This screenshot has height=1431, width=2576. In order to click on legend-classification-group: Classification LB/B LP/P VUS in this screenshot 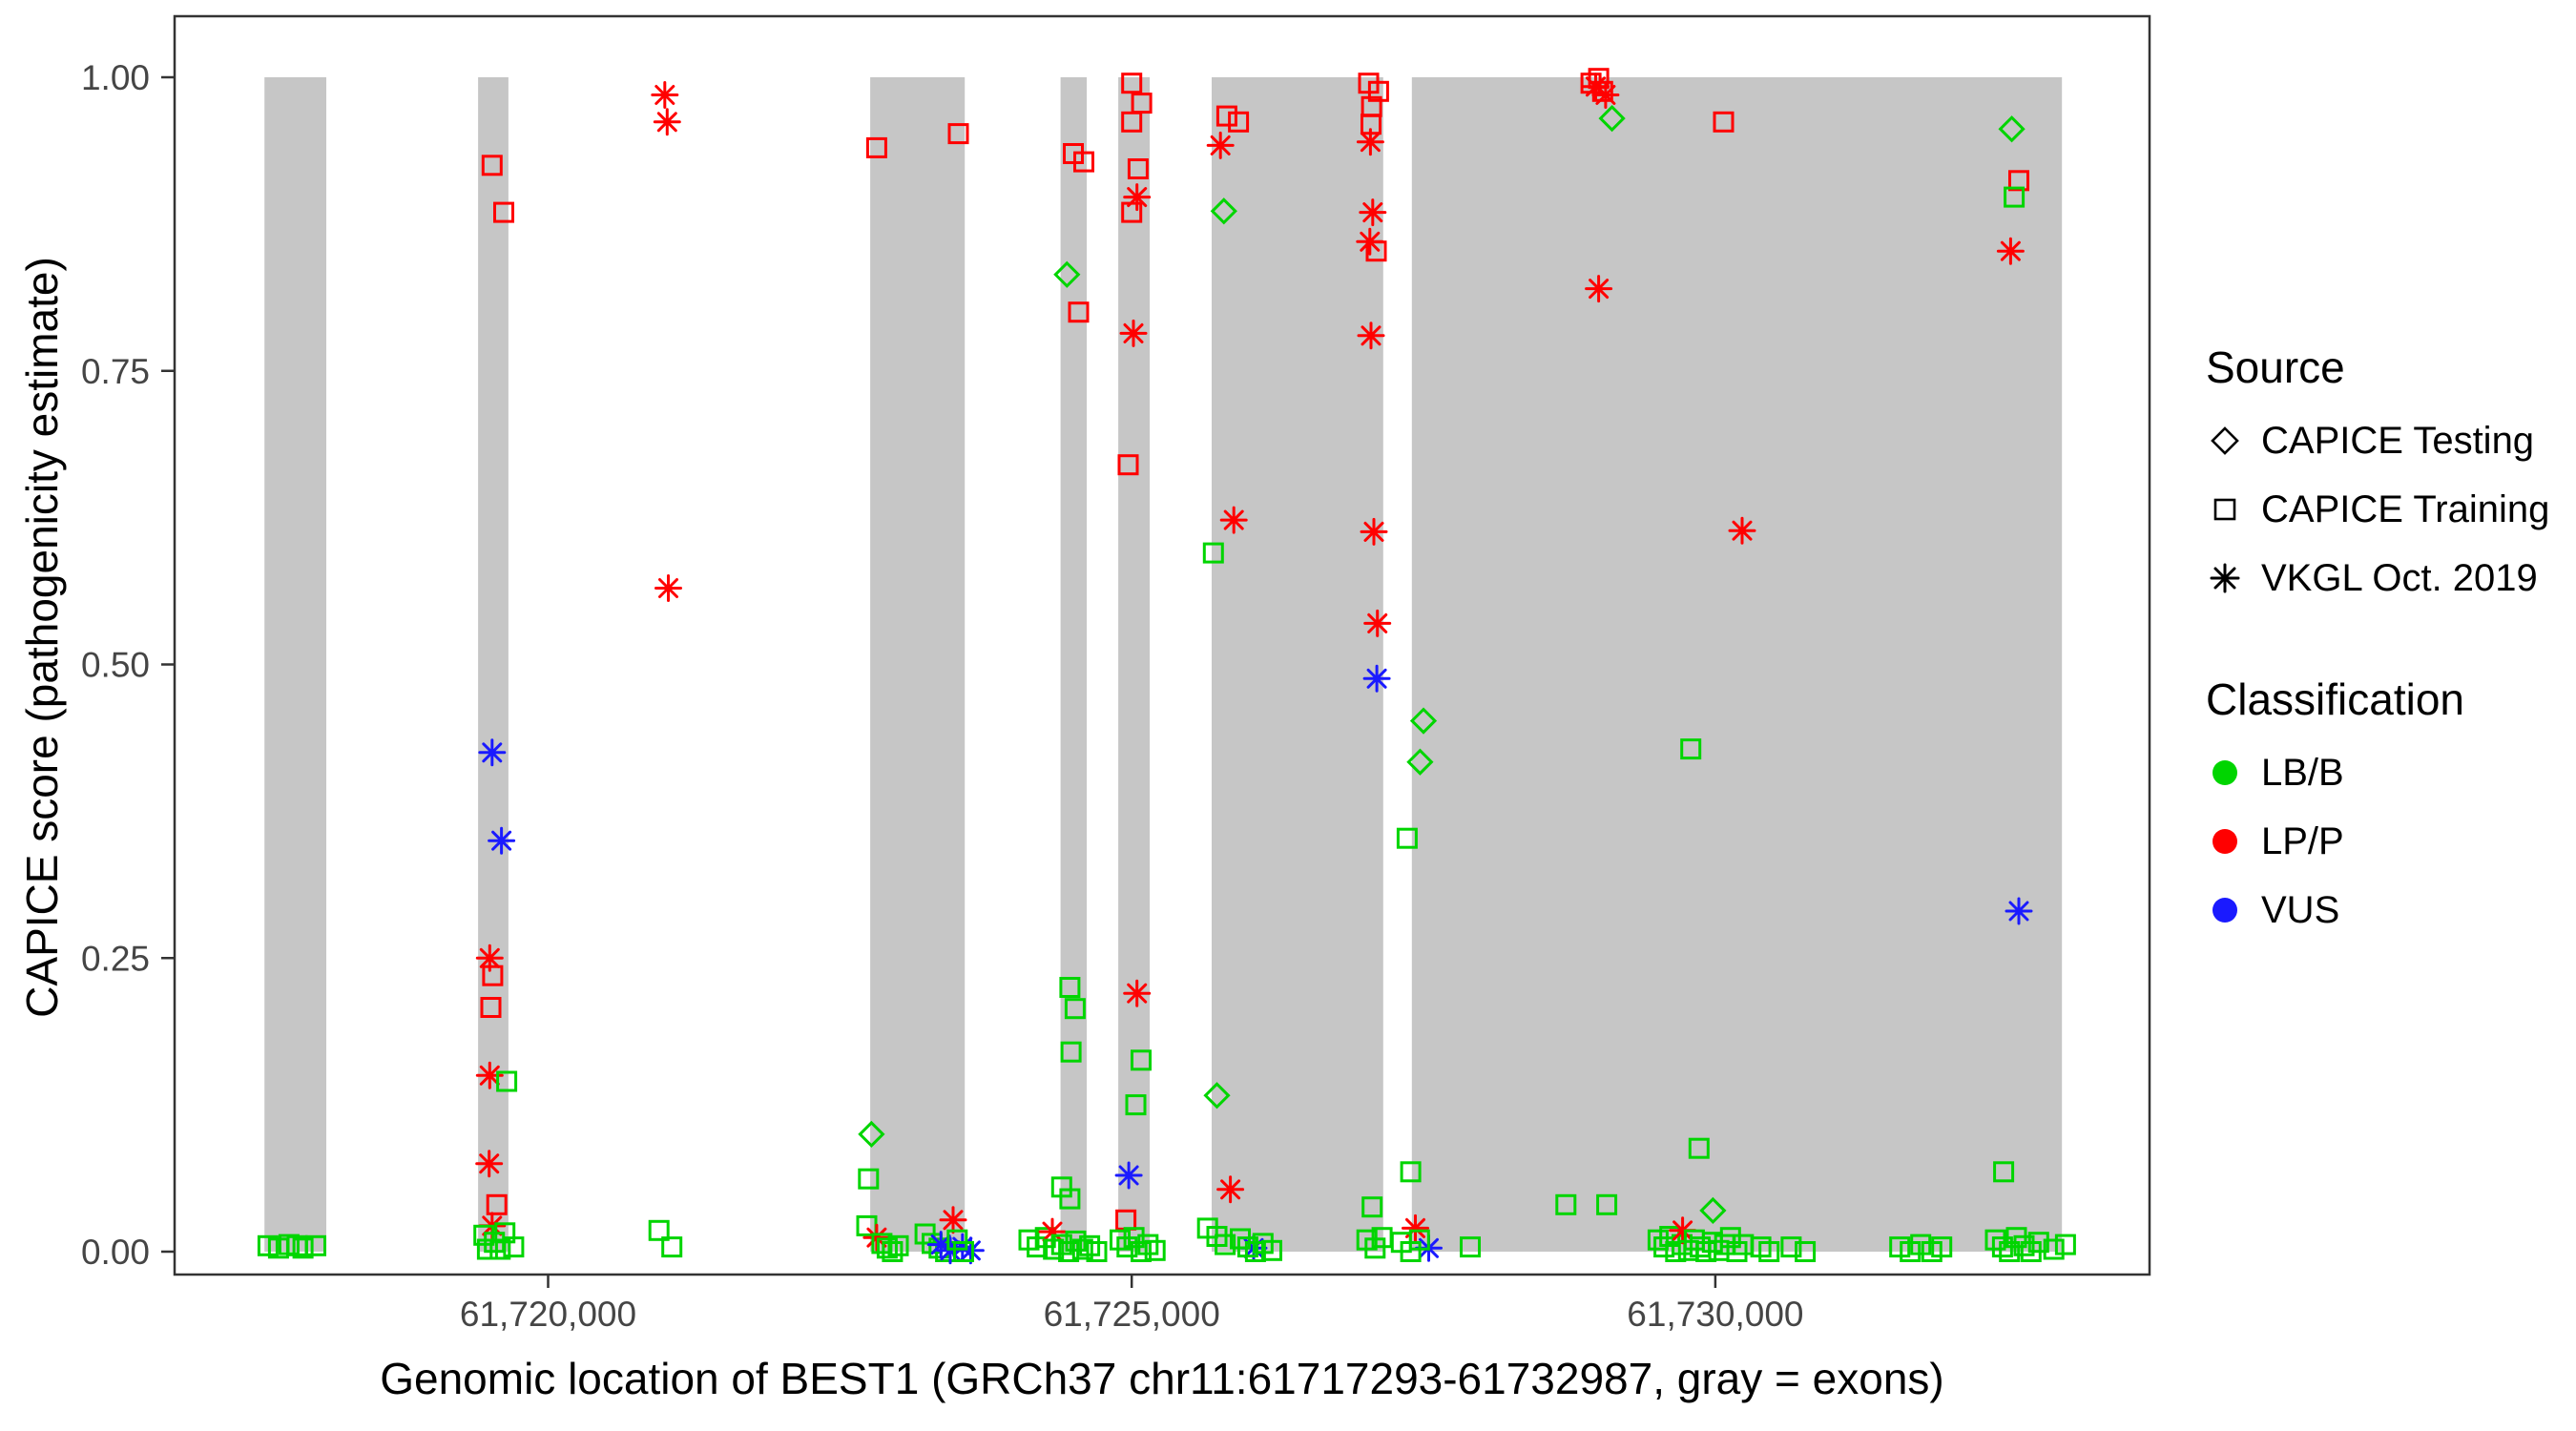, I will do `click(2377, 809)`.